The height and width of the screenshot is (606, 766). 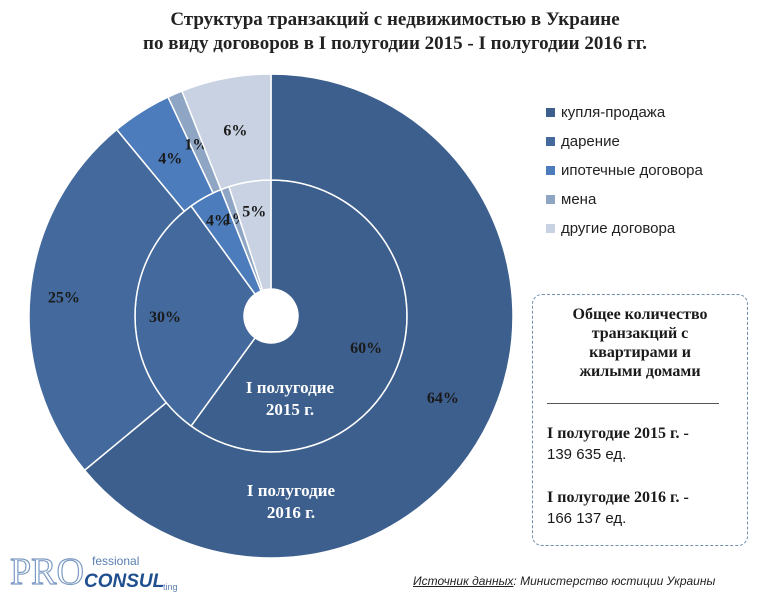 What do you see at coordinates (633, 403) in the screenshot?
I see `info-divider` at bounding box center [633, 403].